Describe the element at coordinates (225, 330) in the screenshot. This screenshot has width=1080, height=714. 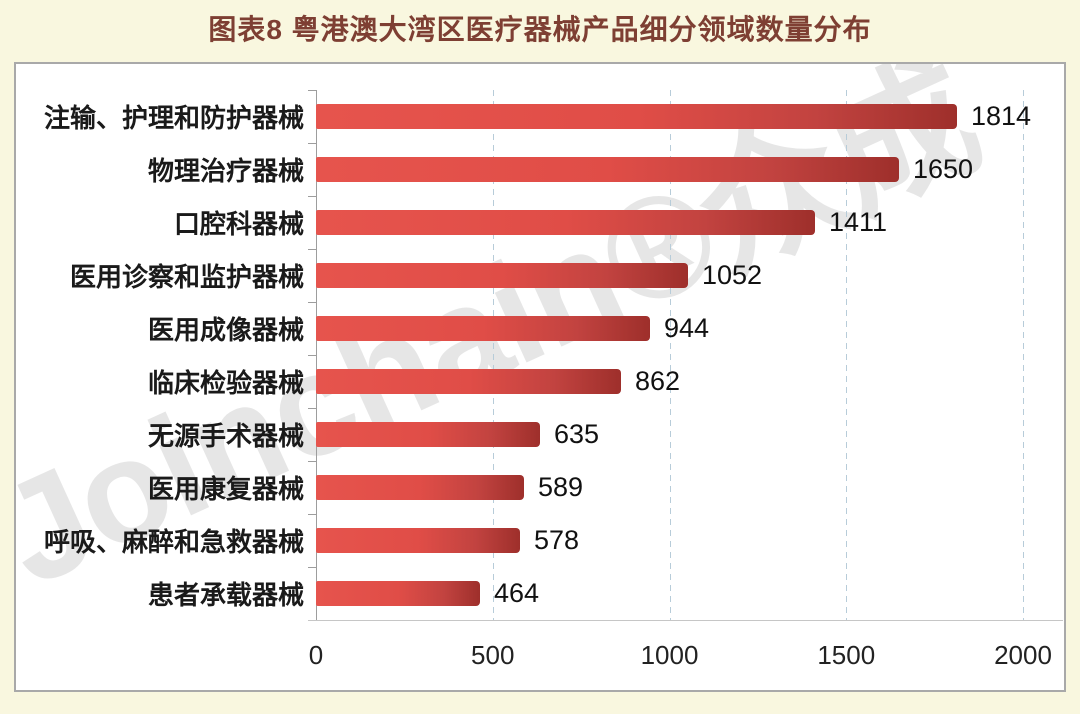
I see `category-label: 医用成像器械` at that location.